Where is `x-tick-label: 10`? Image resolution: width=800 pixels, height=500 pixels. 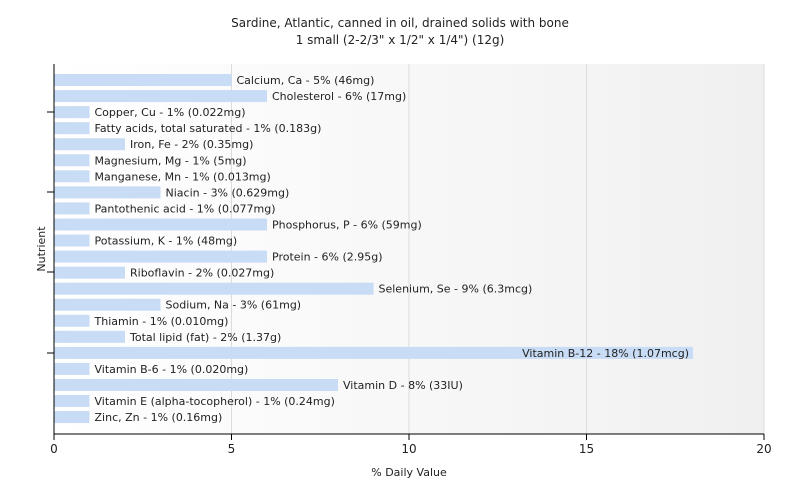
x-tick-label: 10 is located at coordinates (408, 449).